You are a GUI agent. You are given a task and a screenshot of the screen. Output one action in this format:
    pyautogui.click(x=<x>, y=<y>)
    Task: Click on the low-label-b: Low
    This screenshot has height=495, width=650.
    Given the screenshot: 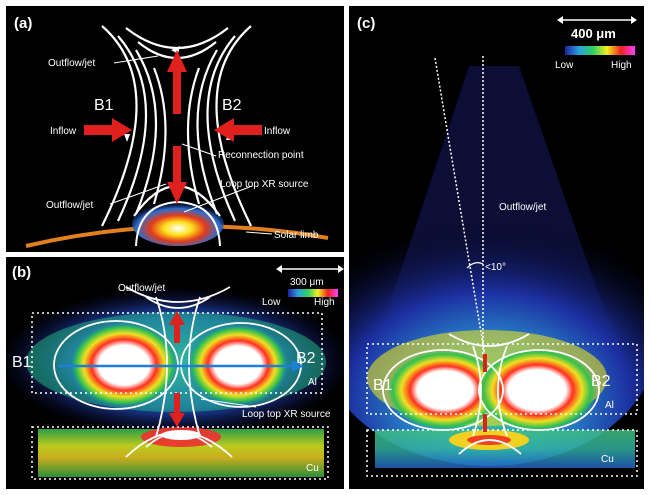 What is the action you would take?
    pyautogui.click(x=271, y=302)
    